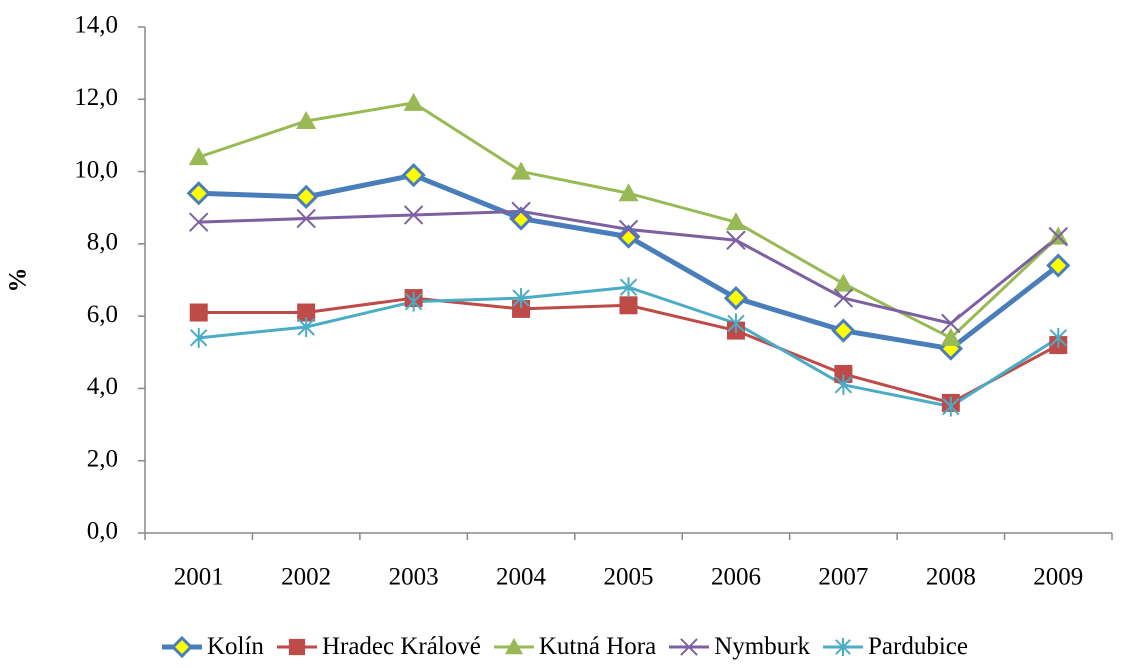 The image size is (1129, 668). I want to click on x-tick-label: 2008, so click(951, 577).